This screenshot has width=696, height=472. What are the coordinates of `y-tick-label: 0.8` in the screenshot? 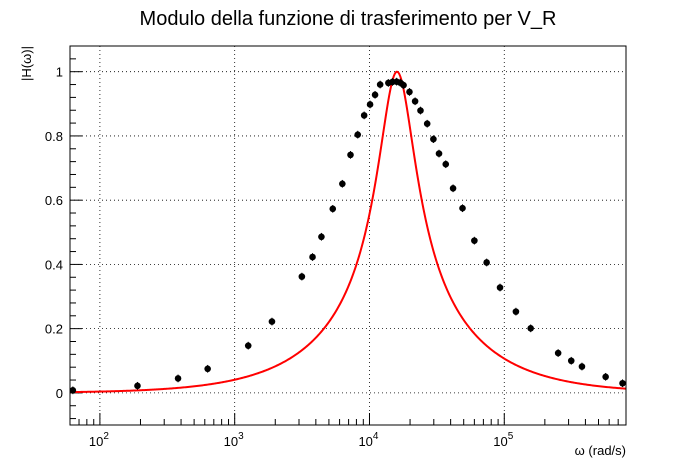 It's located at (54, 136).